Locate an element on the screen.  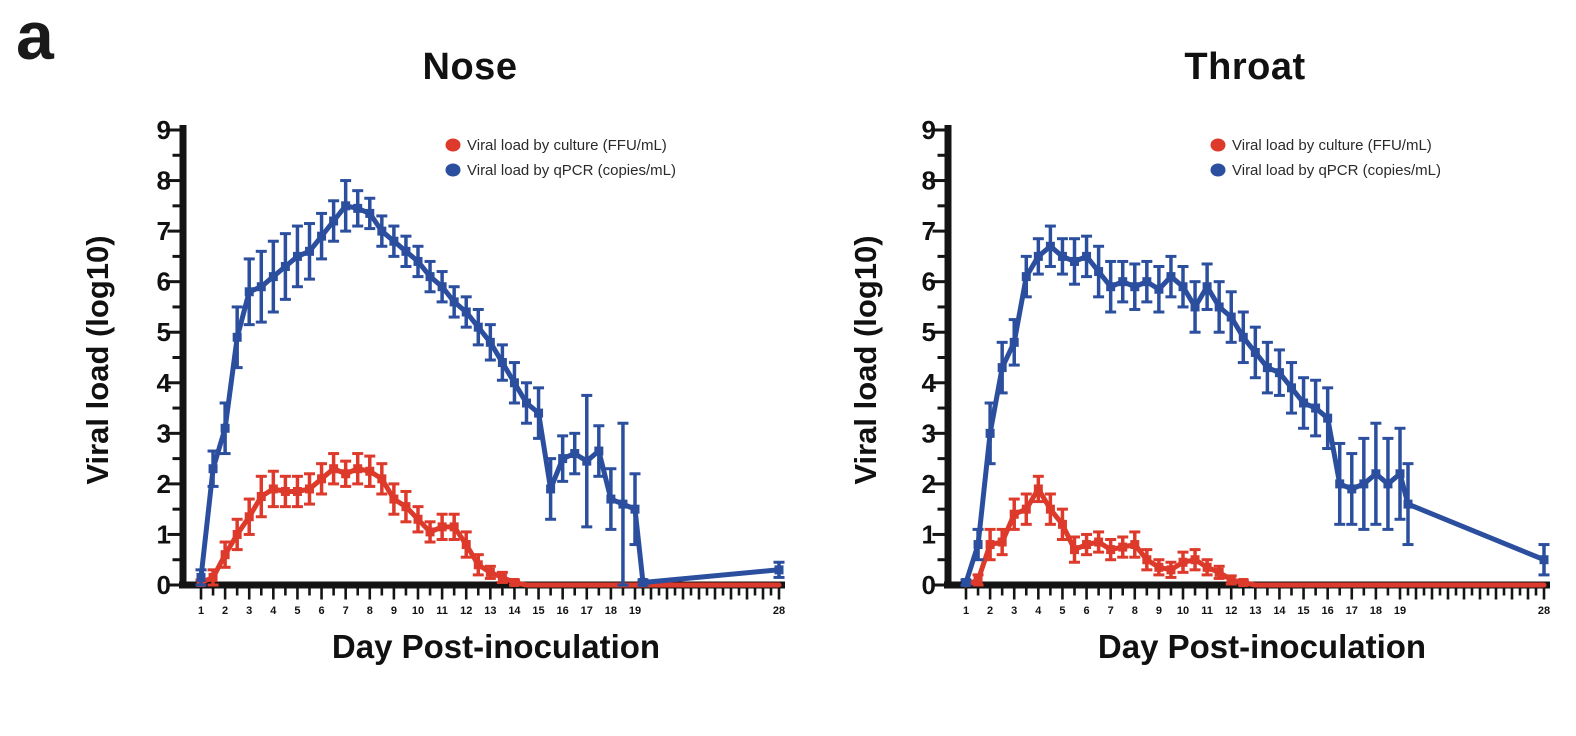
throat-qpcr-point-day-3.5 is located at coordinates (1026, 277).